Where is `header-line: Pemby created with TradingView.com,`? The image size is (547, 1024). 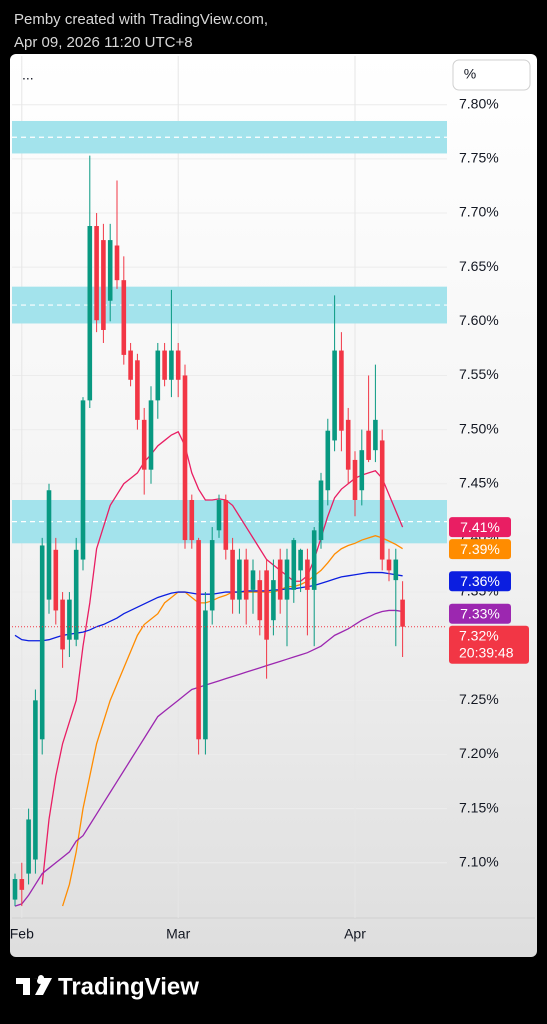
header-line: Pemby created with TradingView.com, is located at coordinates (141, 19).